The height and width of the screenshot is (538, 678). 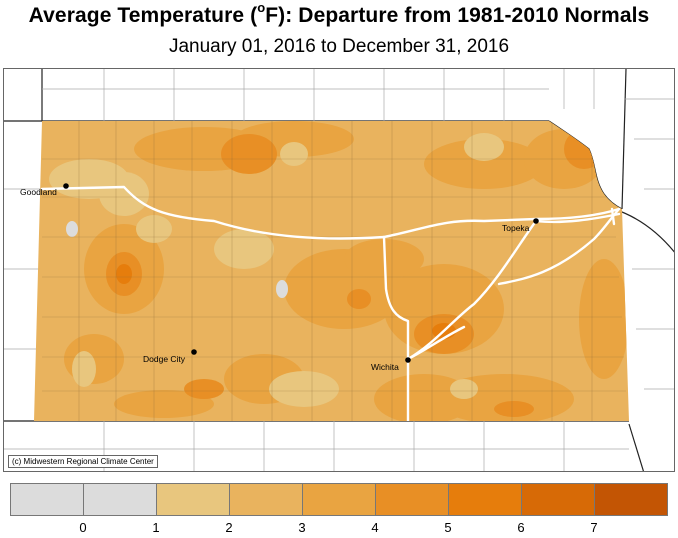 What do you see at coordinates (594, 527) in the screenshot?
I see `legend-tick-label: 7` at bounding box center [594, 527].